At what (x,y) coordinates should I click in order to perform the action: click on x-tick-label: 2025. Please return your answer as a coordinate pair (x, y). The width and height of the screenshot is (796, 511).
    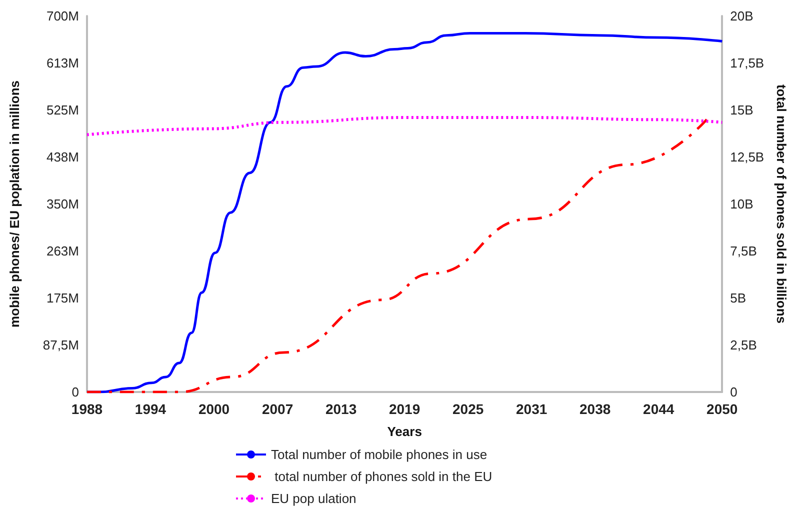
    Looking at the image, I should click on (468, 409).